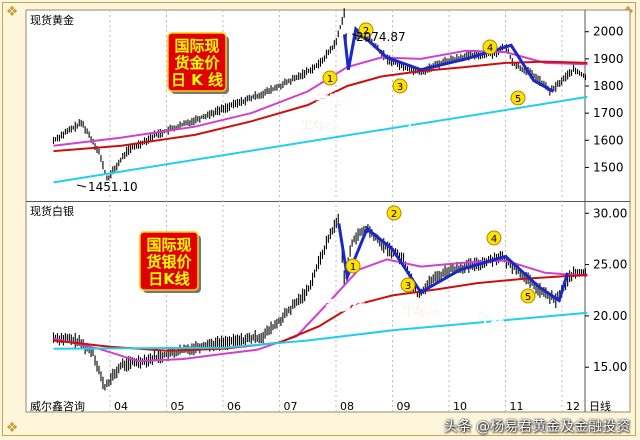 The height and width of the screenshot is (440, 640). What do you see at coordinates (347, 406) in the screenshot?
I see `x-tick-label: 08` at bounding box center [347, 406].